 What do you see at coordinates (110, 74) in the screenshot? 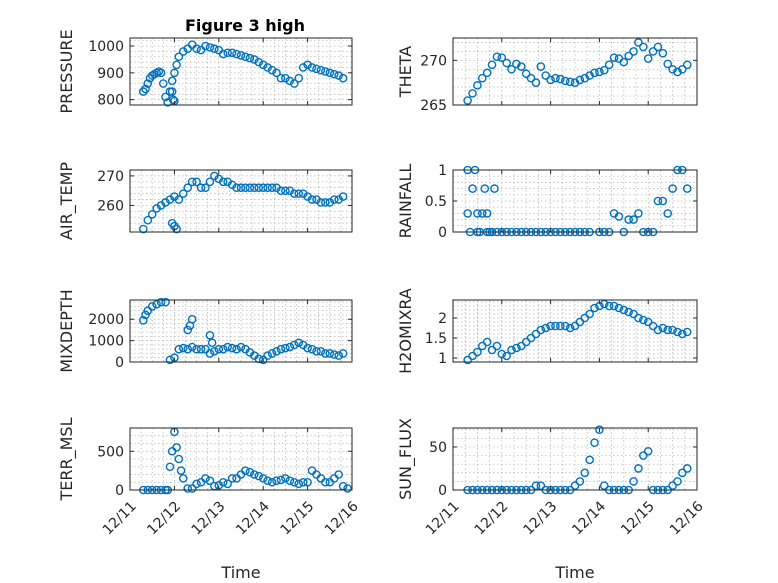
I see `y-tick-label: 900` at bounding box center [110, 74].